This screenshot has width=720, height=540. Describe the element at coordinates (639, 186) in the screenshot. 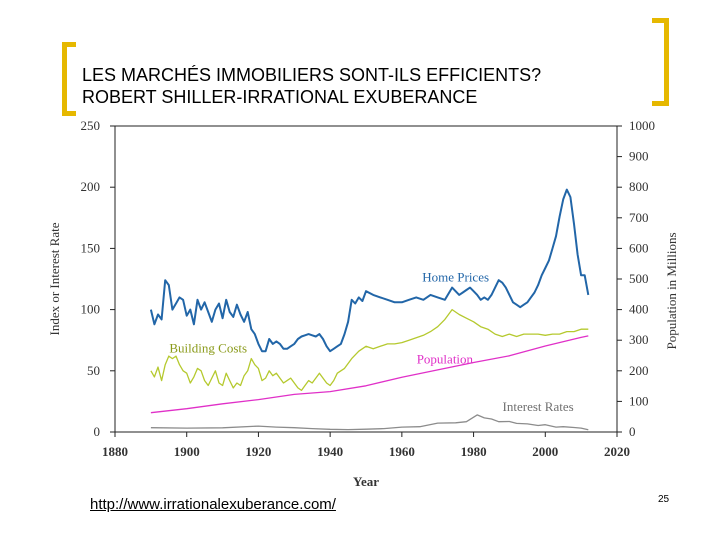

I see `y2-tick-label: 800` at that location.